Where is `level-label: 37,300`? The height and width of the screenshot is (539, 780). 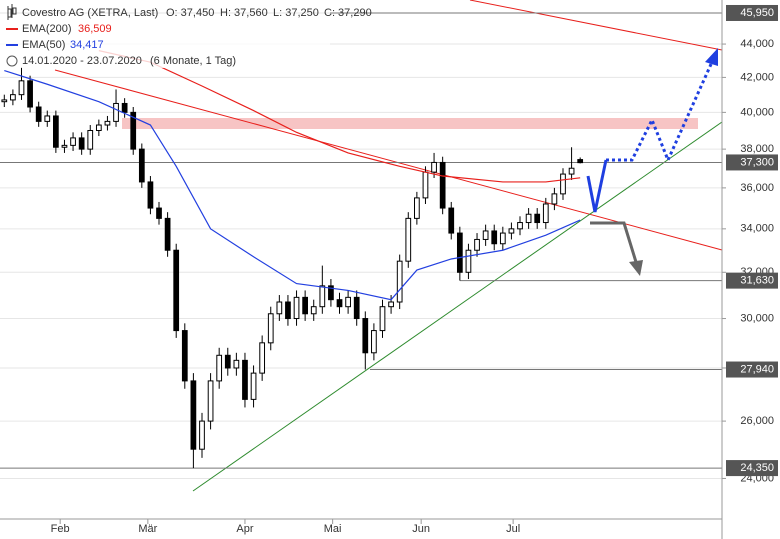 level-label: 37,300 is located at coordinates (757, 162).